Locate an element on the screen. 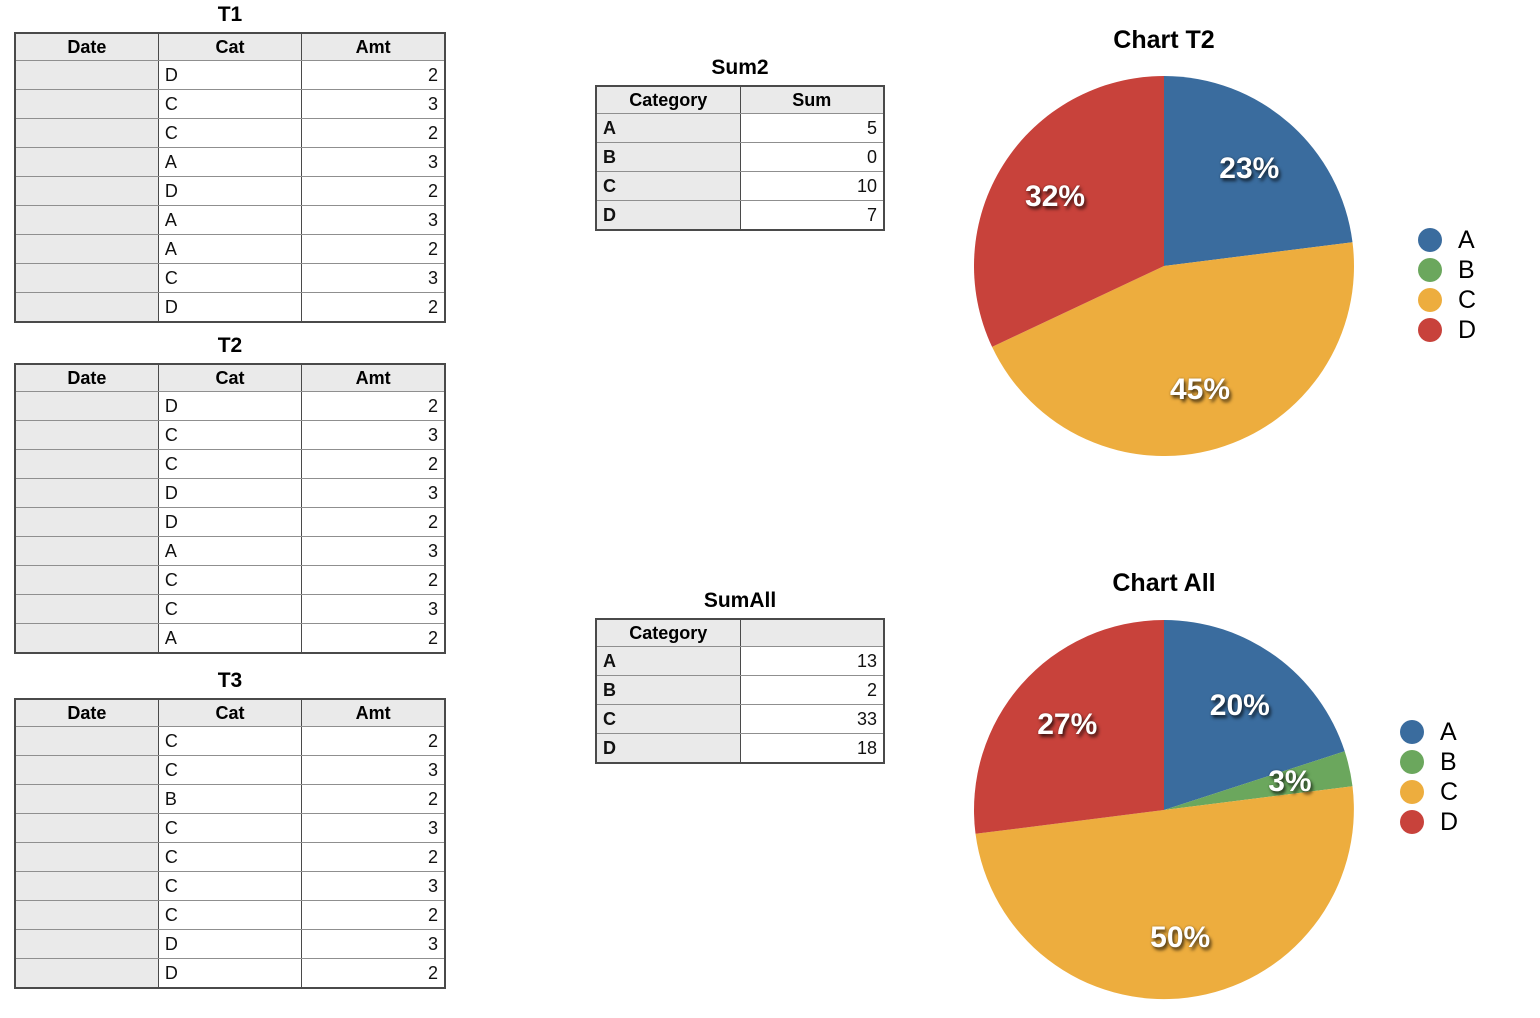  table-cell: 0 is located at coordinates (812, 157).